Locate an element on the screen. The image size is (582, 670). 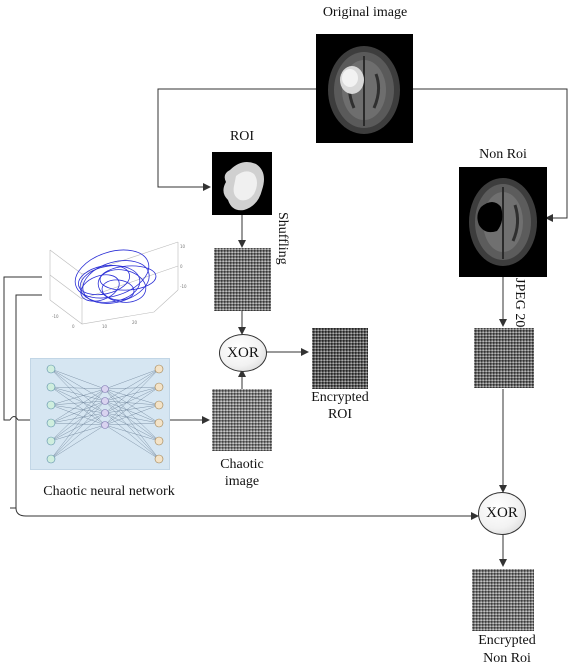
attractor-3d-svg: -10 0 10 20 10 0 -10 is located at coordinates (118, 285).